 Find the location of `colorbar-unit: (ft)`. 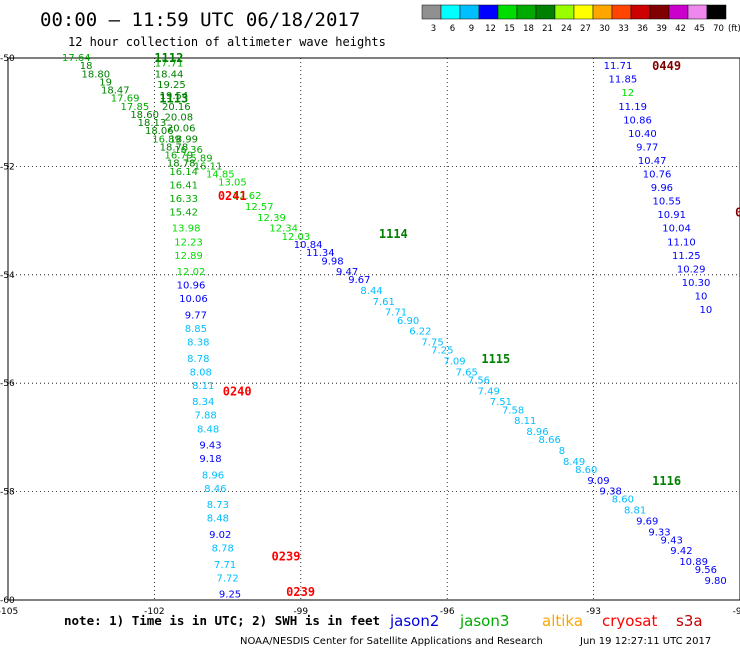

colorbar-unit: (ft) is located at coordinates (734, 29).